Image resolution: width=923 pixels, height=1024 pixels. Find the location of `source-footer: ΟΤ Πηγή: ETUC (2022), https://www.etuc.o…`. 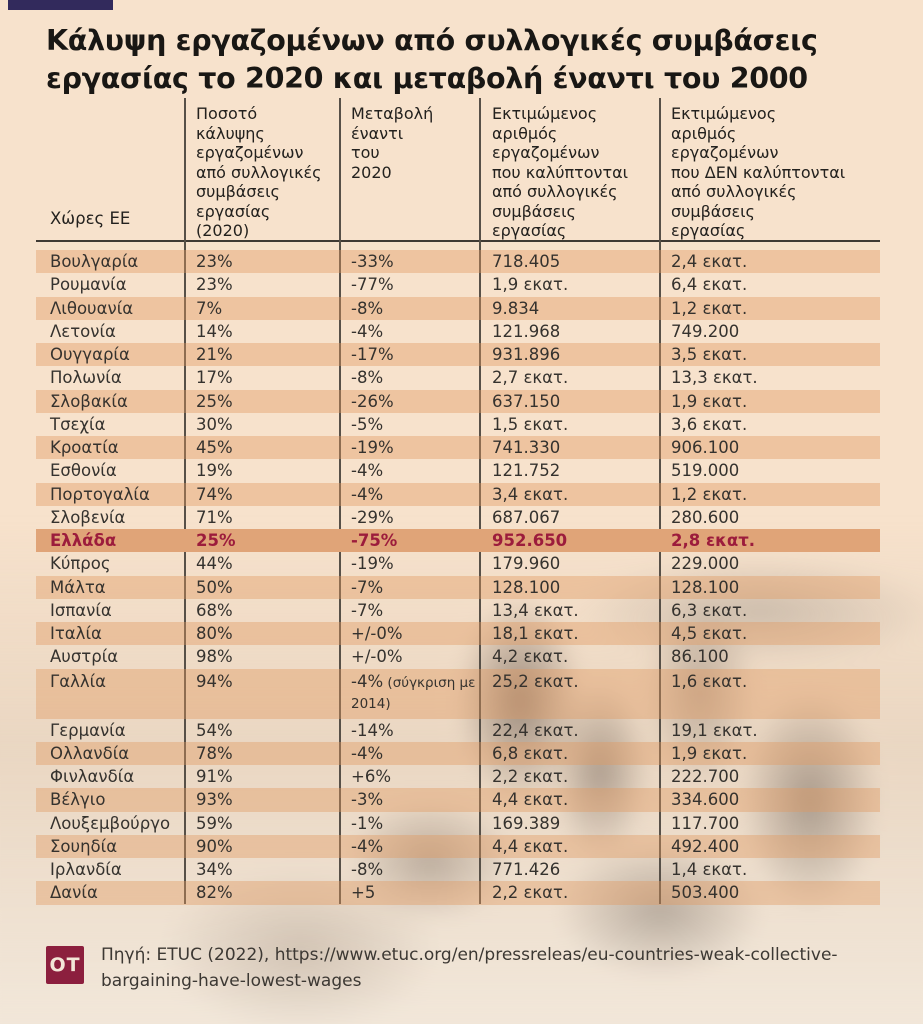

source-footer: ΟΤ Πηγή: ETUC (2022), https://www.etuc.o… is located at coordinates (461, 968).